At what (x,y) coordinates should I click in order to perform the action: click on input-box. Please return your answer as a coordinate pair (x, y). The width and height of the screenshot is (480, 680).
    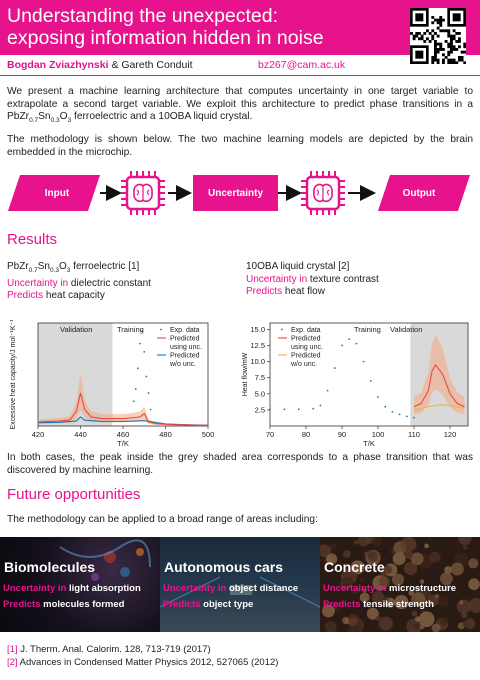
    Looking at the image, I should click on (54, 193).